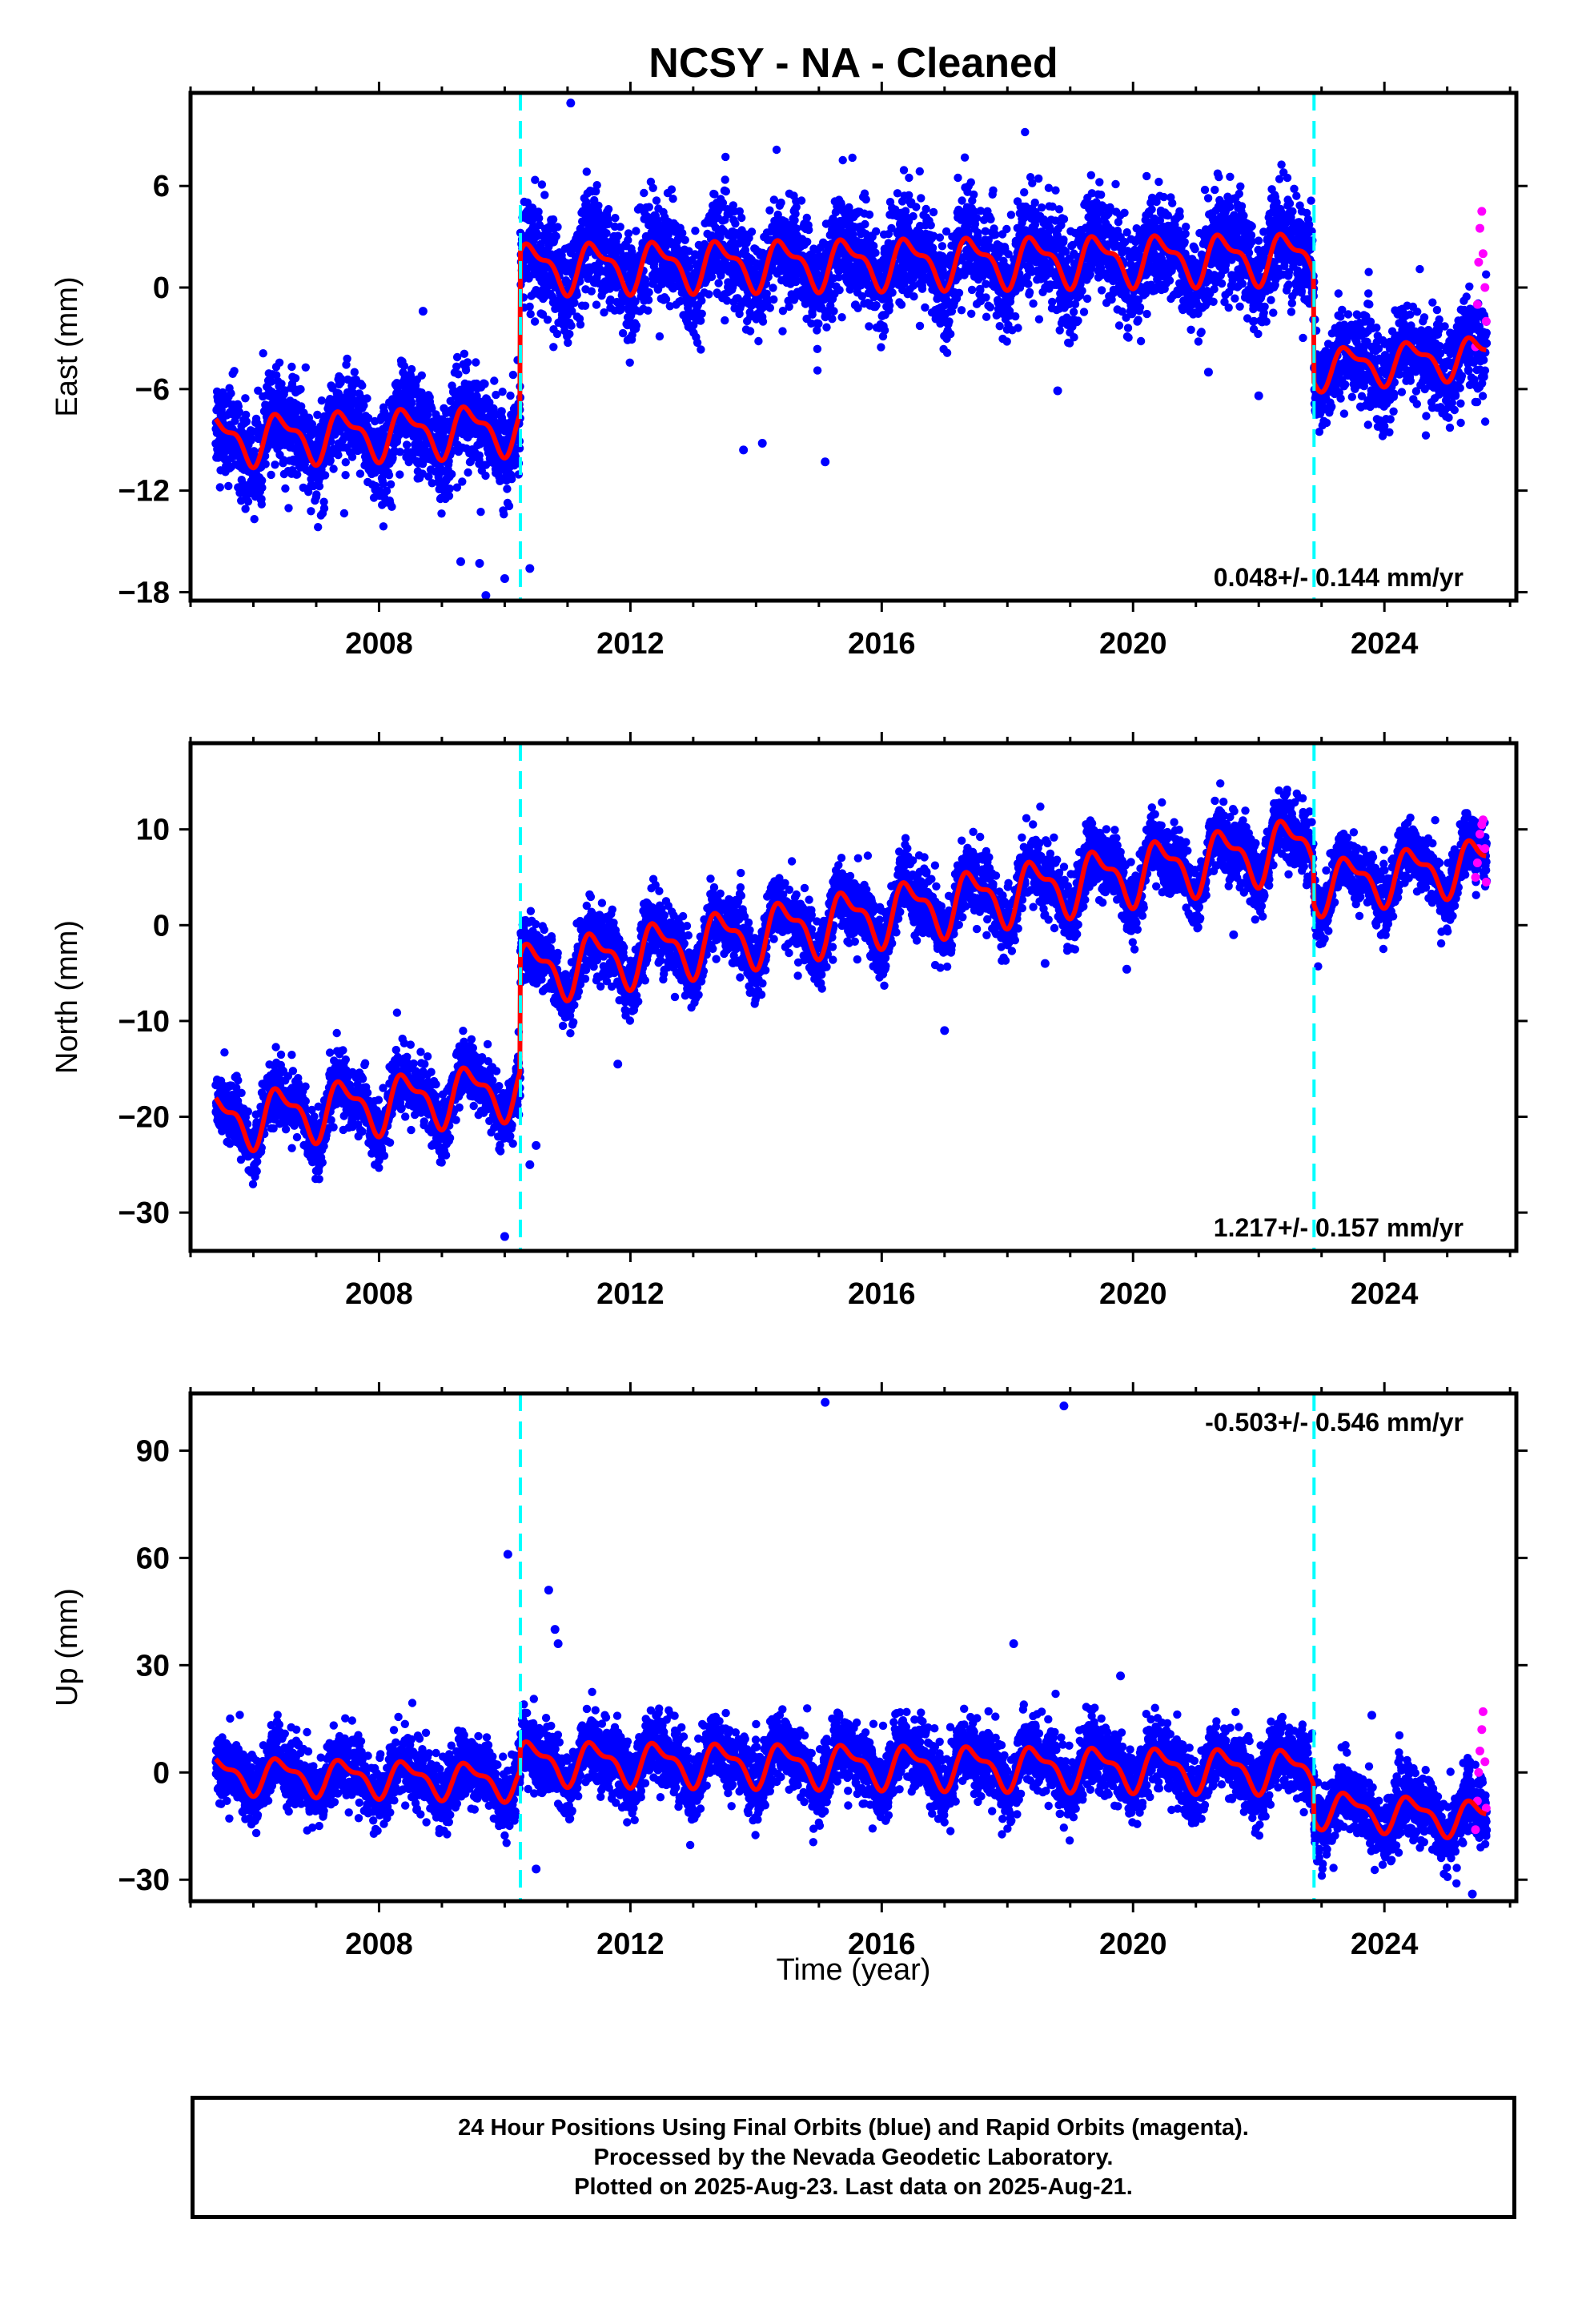  I want to click on final-orbit-points, so click(851, 329).